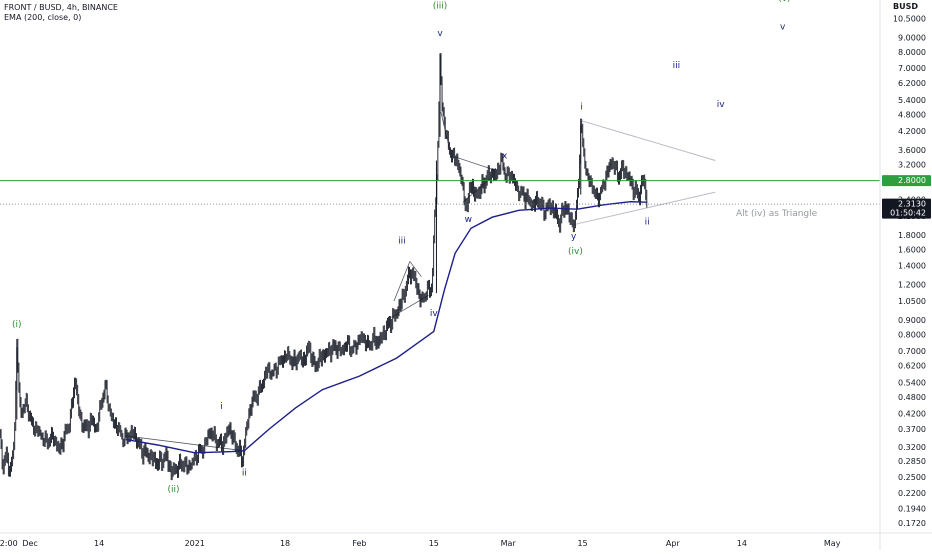  What do you see at coordinates (468, 220) in the screenshot?
I see `wave-label: w` at bounding box center [468, 220].